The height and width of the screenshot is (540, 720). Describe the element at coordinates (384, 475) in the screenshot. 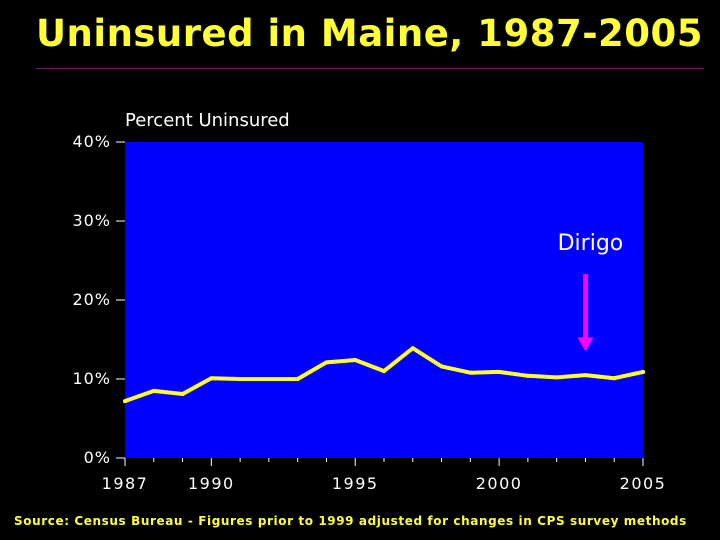

I see `x-axis: 1987 1990 1995 2000 2005` at that location.